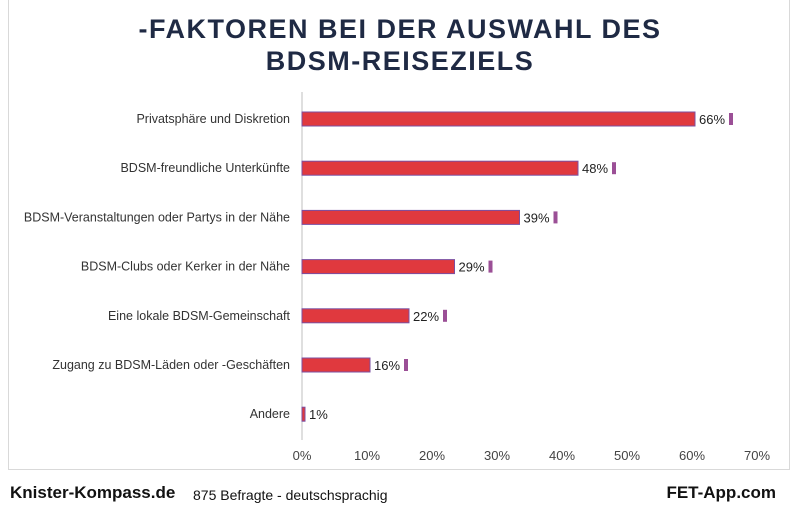  What do you see at coordinates (400, 29) in the screenshot?
I see `chart-title-line-1: -FAKTOREN BEI DER AUSWAHL DES` at bounding box center [400, 29].